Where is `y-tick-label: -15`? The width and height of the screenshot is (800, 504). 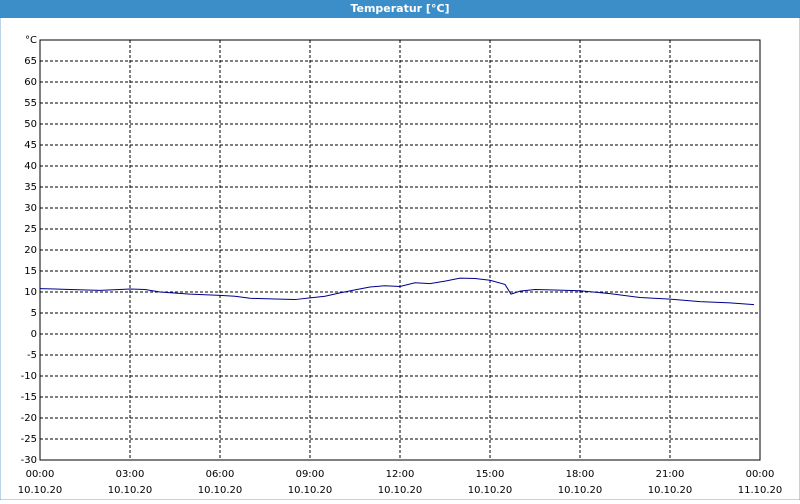 y-tick-label: -15 is located at coordinates (29, 397).